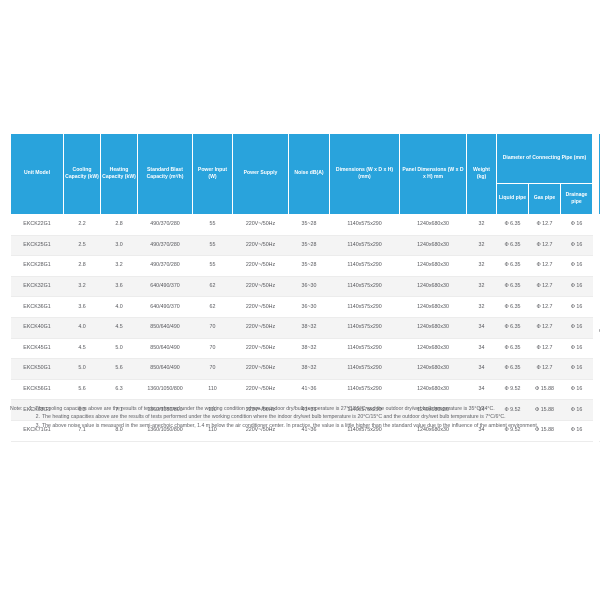 The height and width of the screenshot is (600, 600). I want to click on note-number: 2., so click(37, 417).